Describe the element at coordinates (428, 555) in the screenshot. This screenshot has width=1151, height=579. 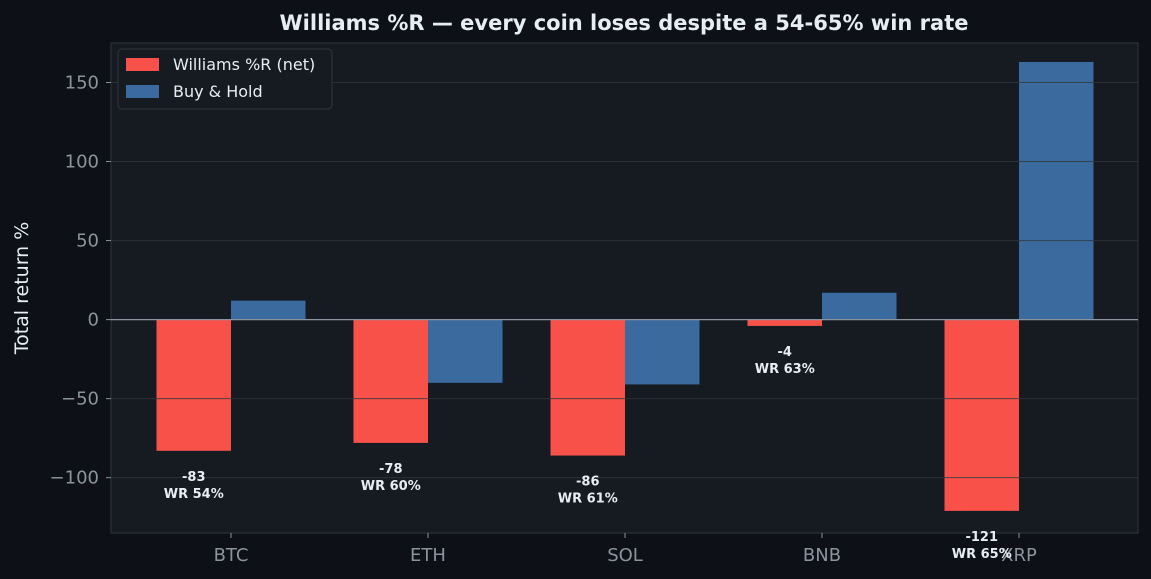
I see `x-tick-label-eth: ETH` at that location.